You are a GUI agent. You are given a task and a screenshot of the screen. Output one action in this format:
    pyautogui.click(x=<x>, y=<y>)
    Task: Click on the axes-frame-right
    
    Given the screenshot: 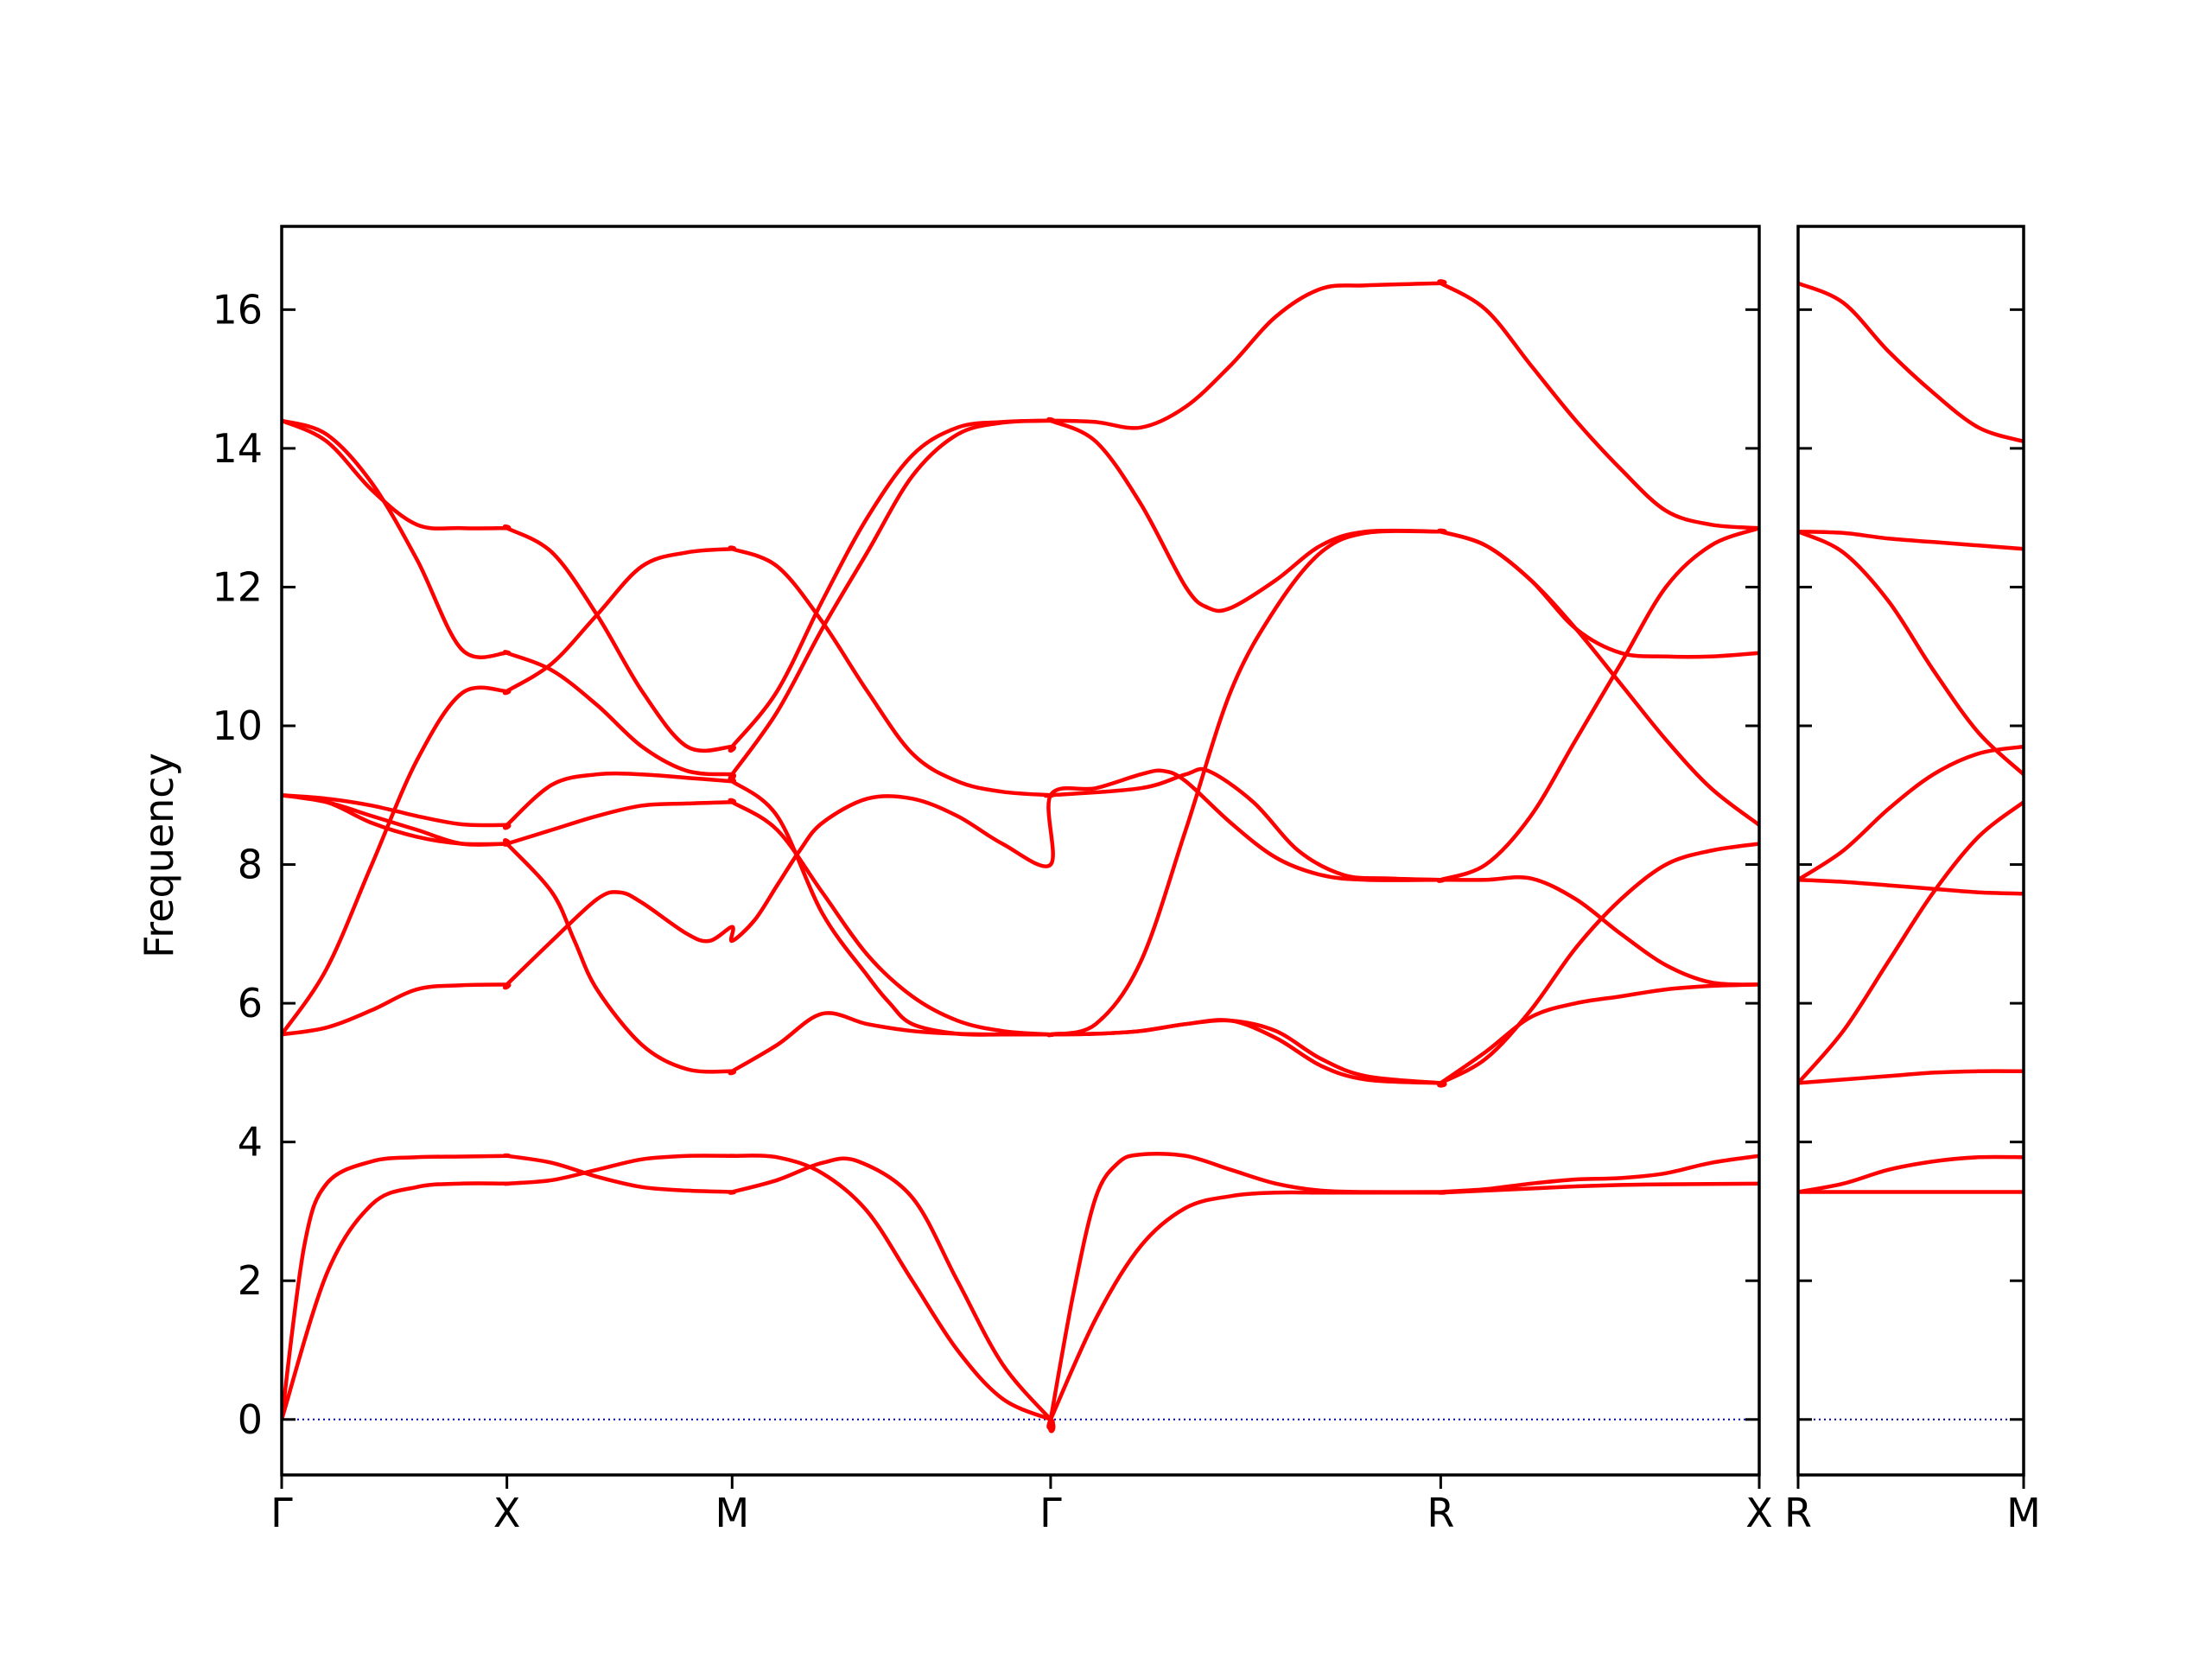 What is the action you would take?
    pyautogui.click(x=1910, y=851)
    